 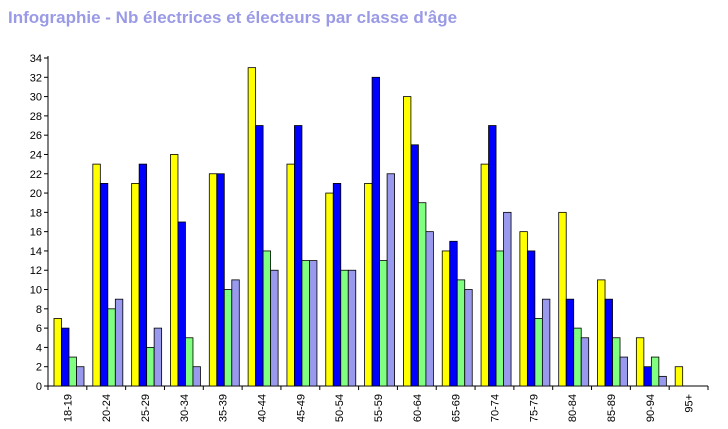 What do you see at coordinates (379, 408) in the screenshot?
I see `x-tick-label: 55-59` at bounding box center [379, 408].